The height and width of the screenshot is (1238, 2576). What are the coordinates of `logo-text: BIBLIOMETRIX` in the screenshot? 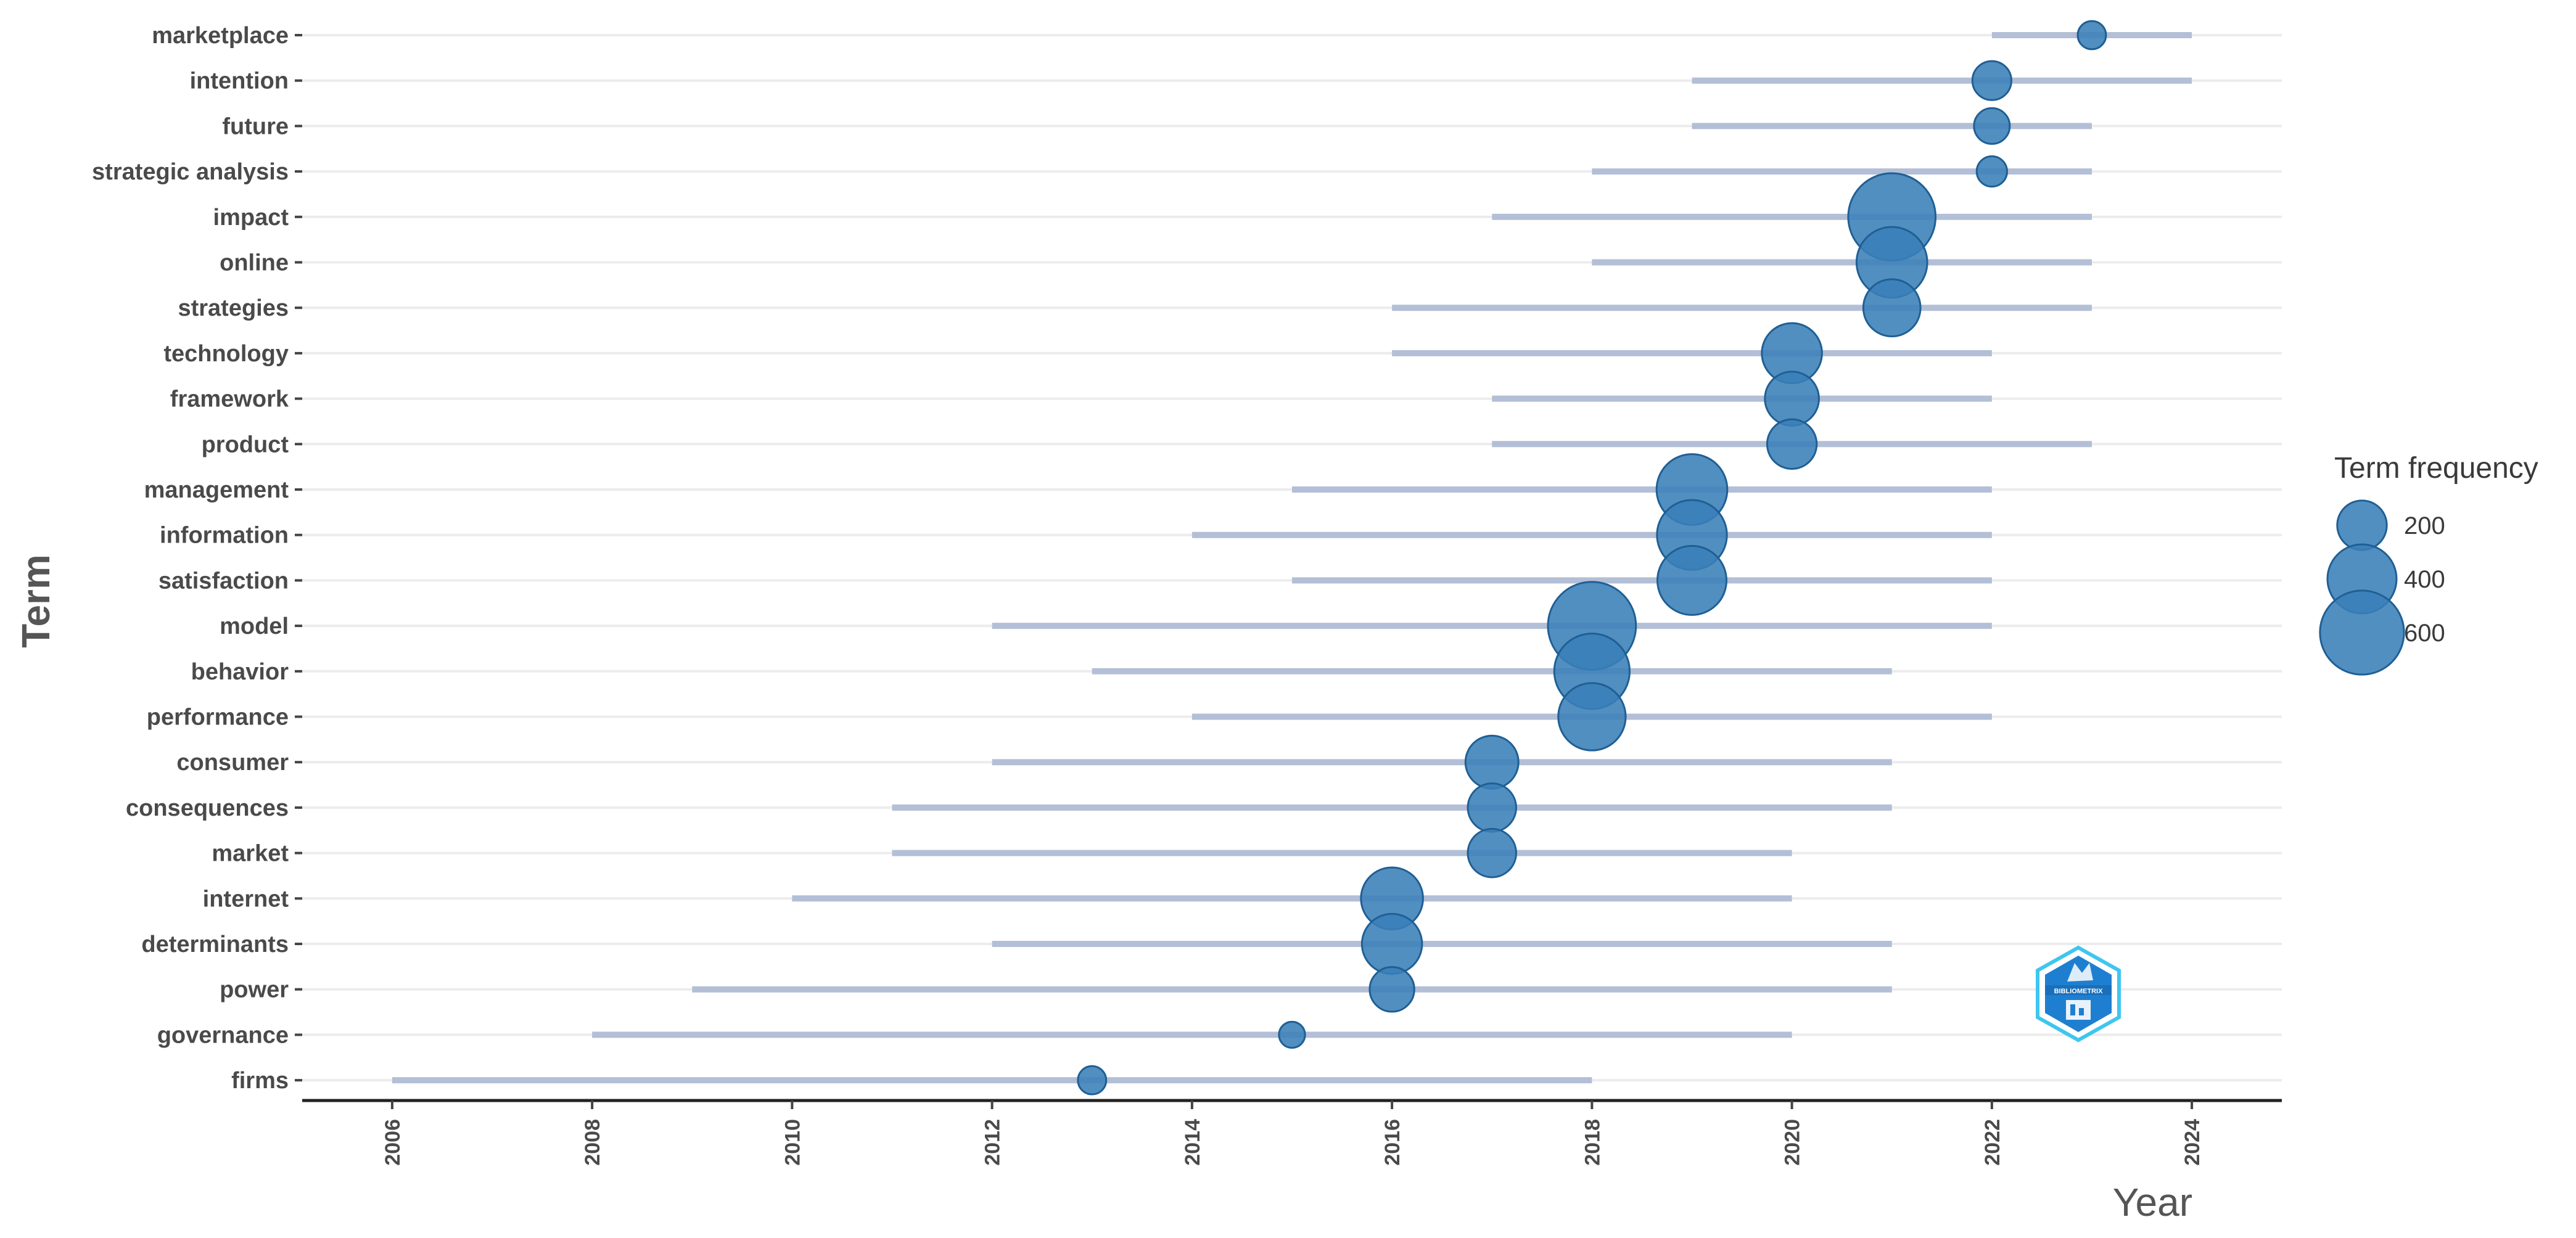 It's located at (2078, 991).